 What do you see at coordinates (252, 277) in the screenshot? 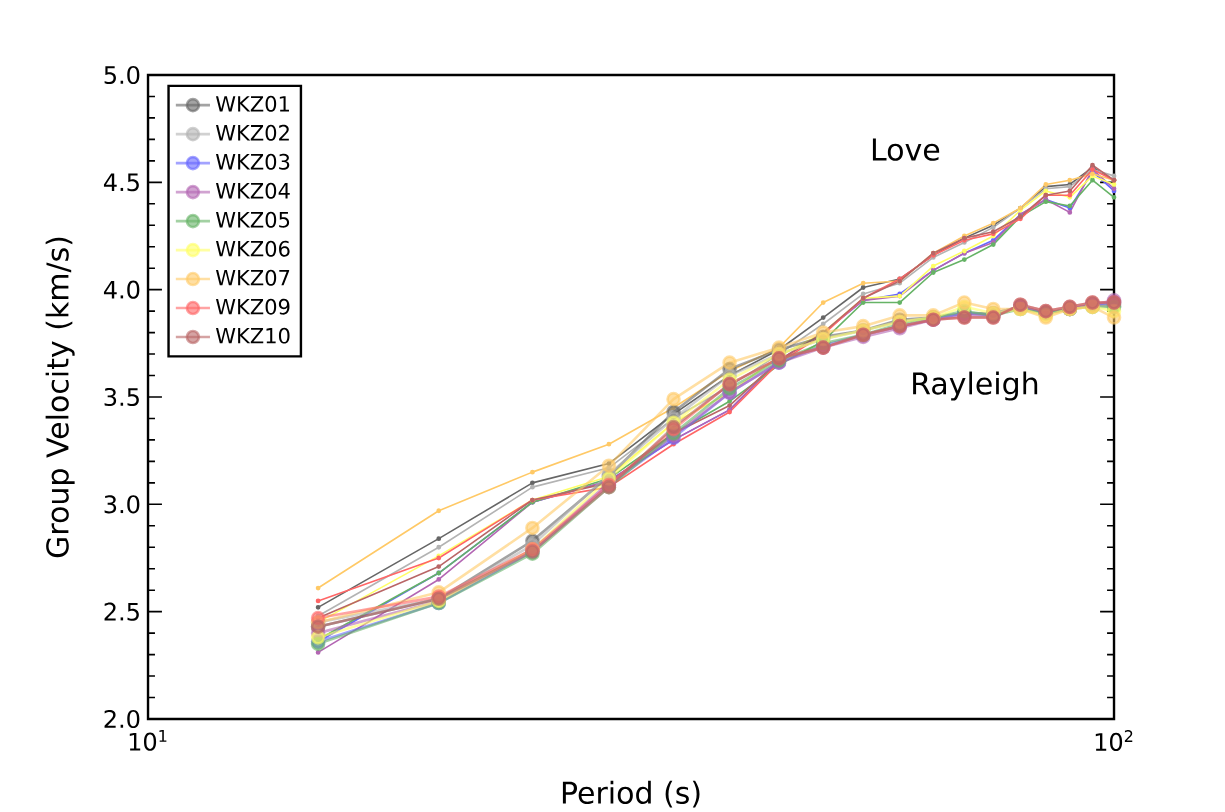
I see `legend-label: WKZ07` at bounding box center [252, 277].